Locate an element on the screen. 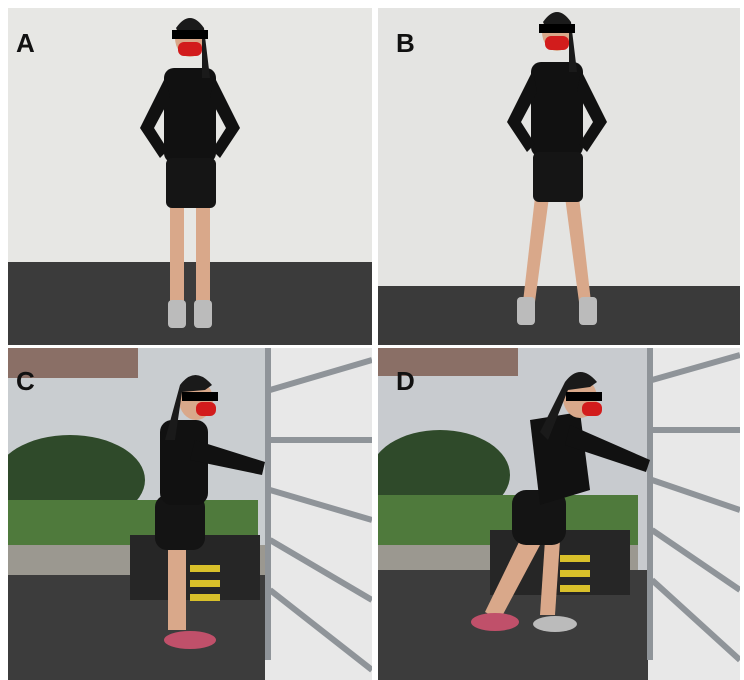 Image resolution: width=744 pixels, height=680 pixels. panel-label: B is located at coordinates (405, 43).